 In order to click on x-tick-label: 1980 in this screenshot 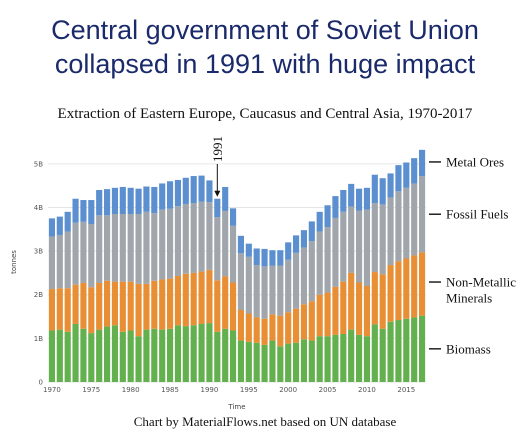, I will do `click(131, 390)`.